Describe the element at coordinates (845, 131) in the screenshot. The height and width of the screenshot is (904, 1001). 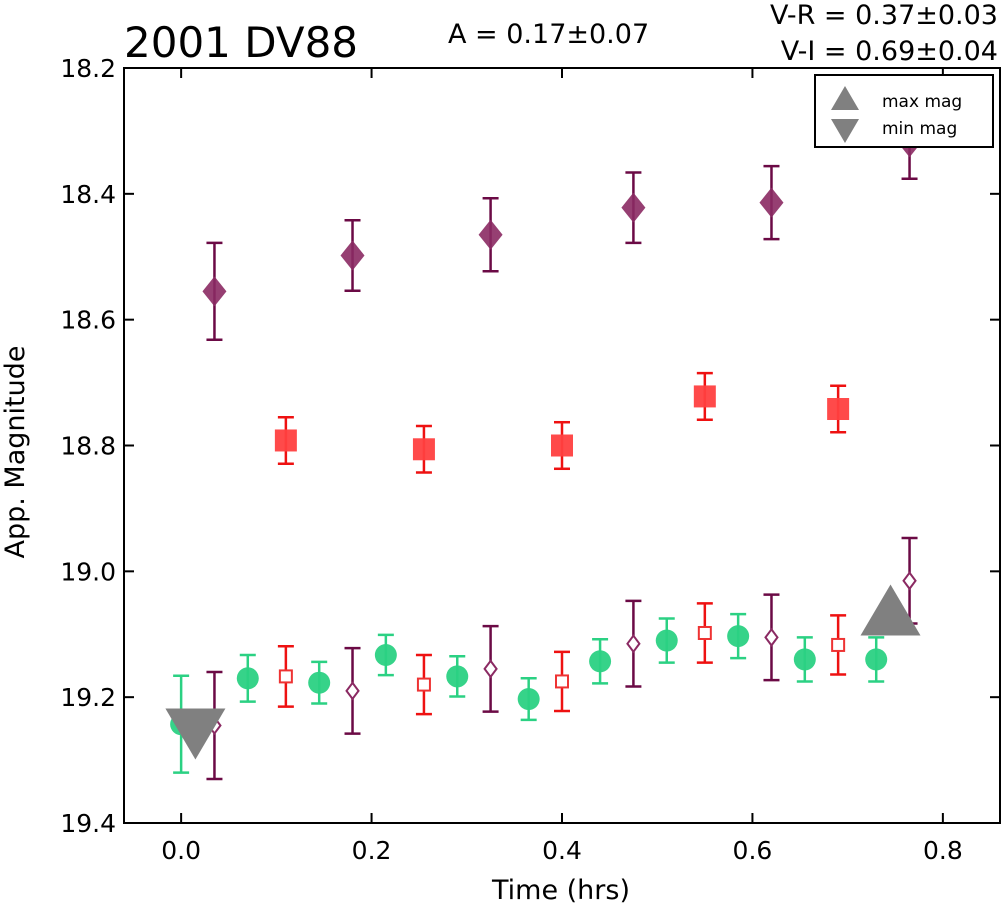
I see `legend-marker-down` at that location.